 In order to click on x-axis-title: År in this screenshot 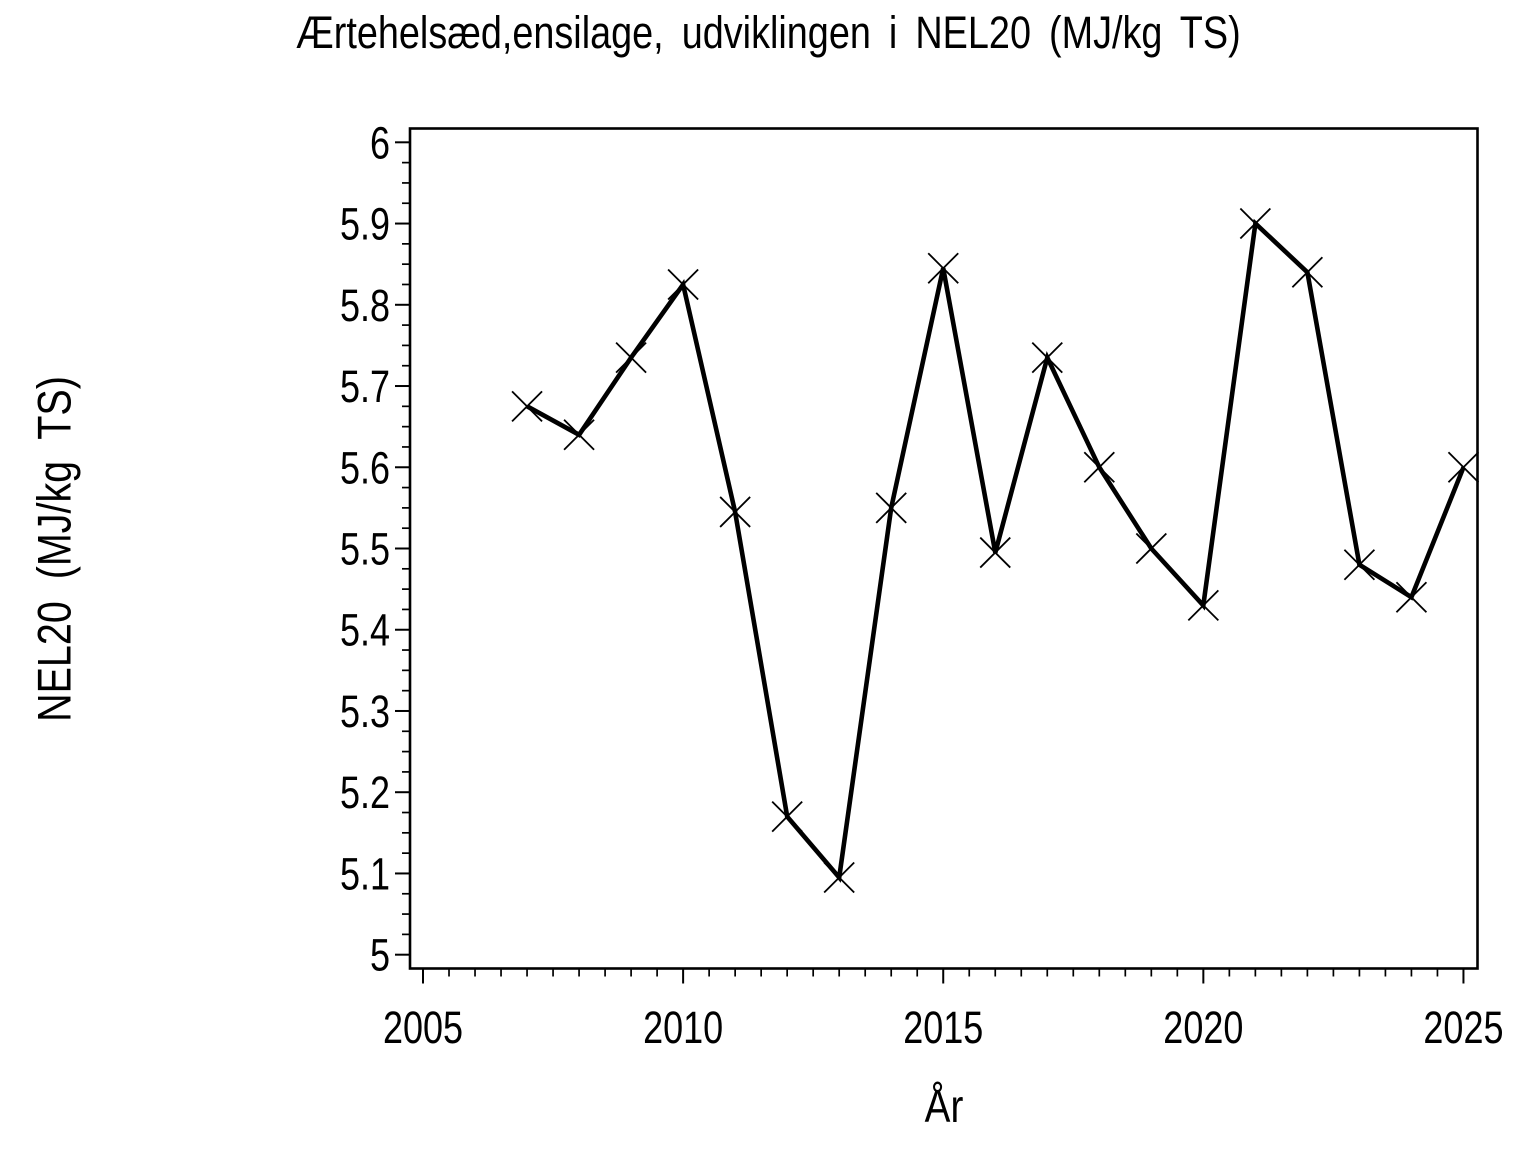, I will do `click(944, 1106)`.